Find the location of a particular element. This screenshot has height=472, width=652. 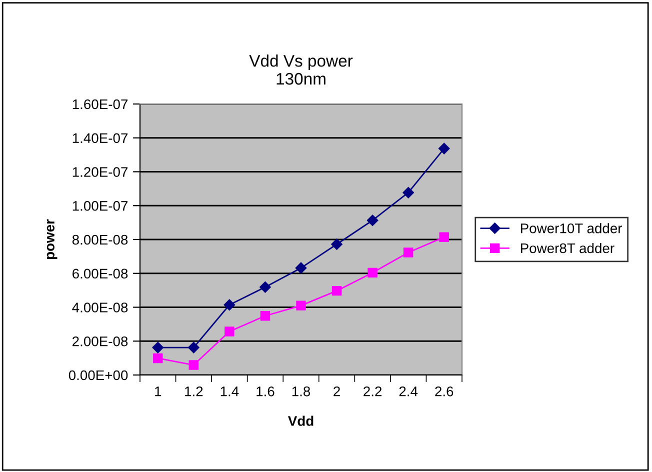

y-tick-label: 2.00E-08 is located at coordinates (100, 341).